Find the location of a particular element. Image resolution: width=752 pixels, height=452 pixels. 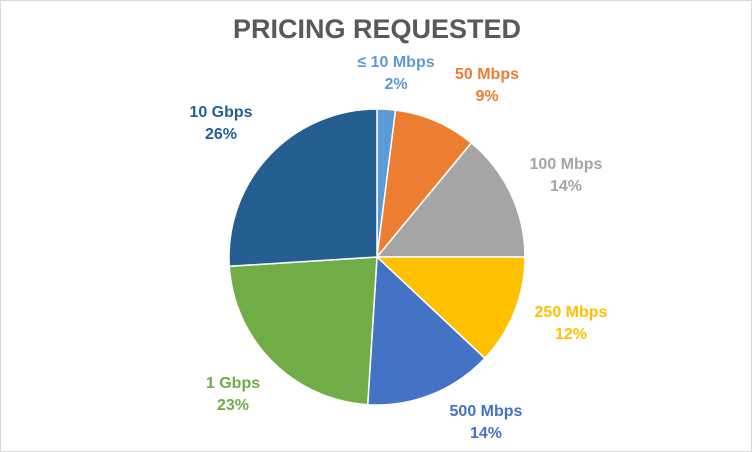

slice-data-label: ≤ 10 Mbps 2% is located at coordinates (395, 73).